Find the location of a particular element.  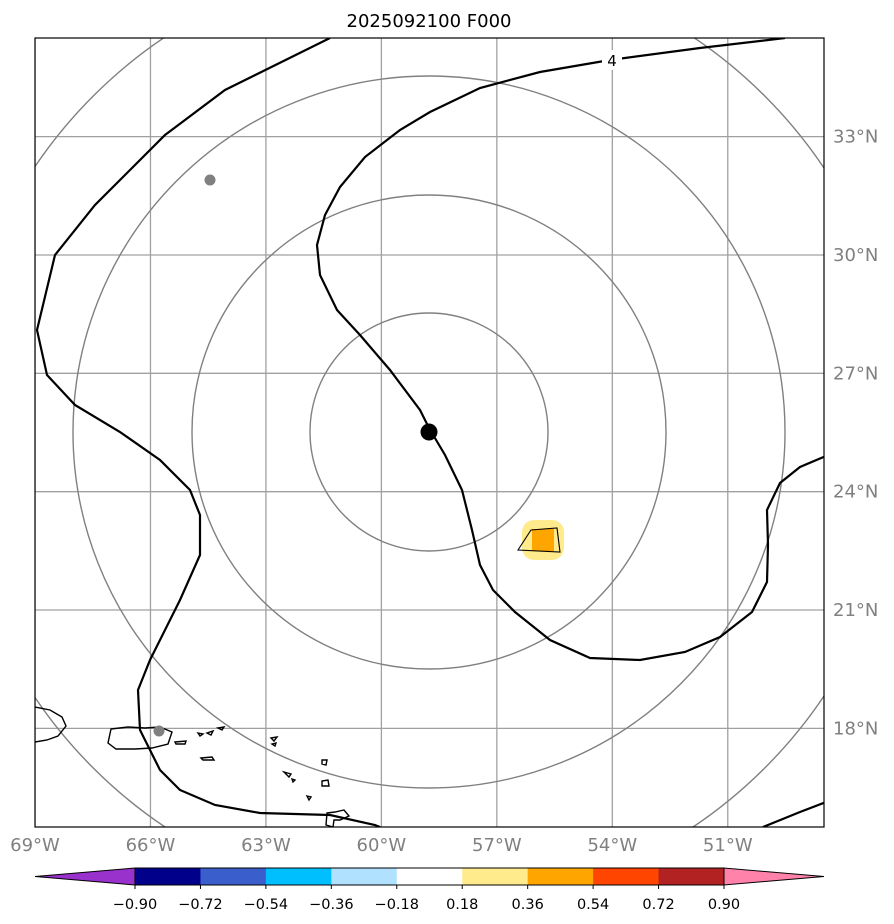

colorbar-label: 0.54 is located at coordinates (593, 905).